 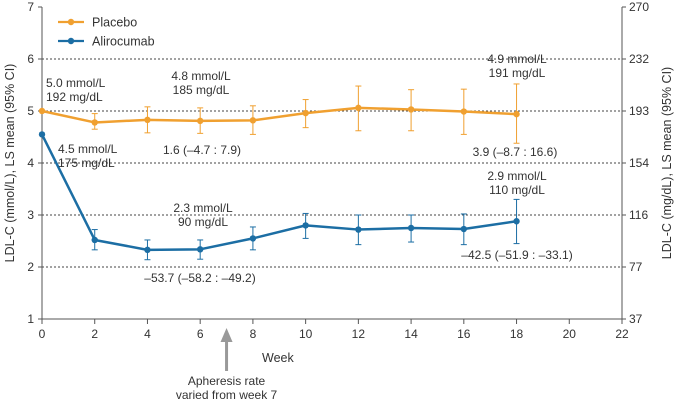 I want to click on y2-tick-label: 154, so click(x=639, y=163).